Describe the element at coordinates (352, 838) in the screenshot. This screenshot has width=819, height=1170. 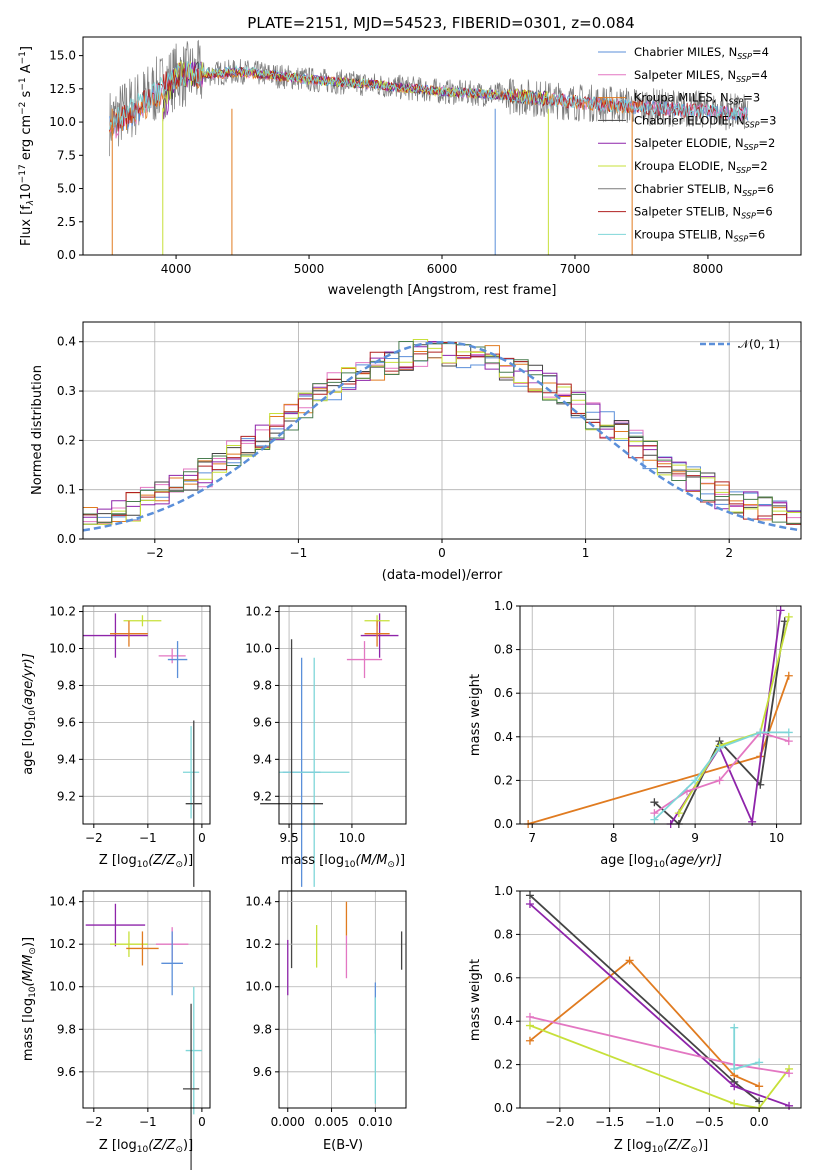
I see `x-tick-label: 10.0` at that location.